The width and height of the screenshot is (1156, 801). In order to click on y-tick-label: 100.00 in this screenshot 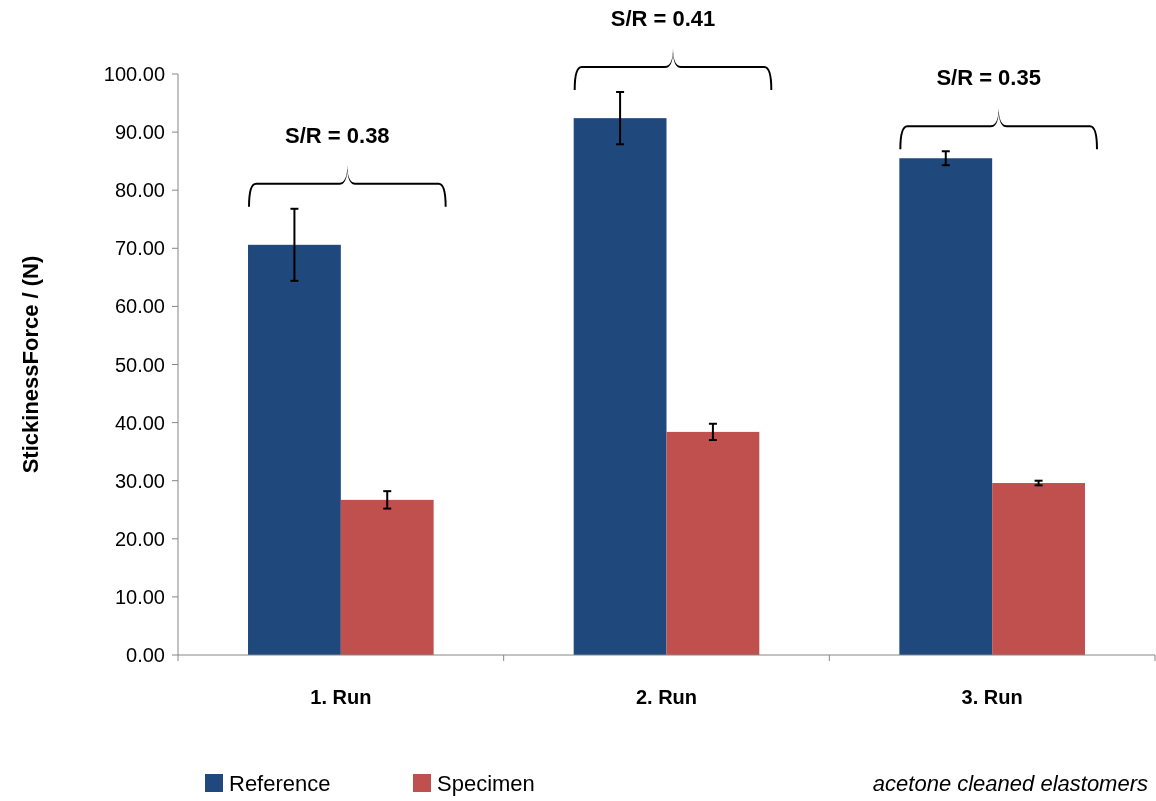, I will do `click(134, 74)`.